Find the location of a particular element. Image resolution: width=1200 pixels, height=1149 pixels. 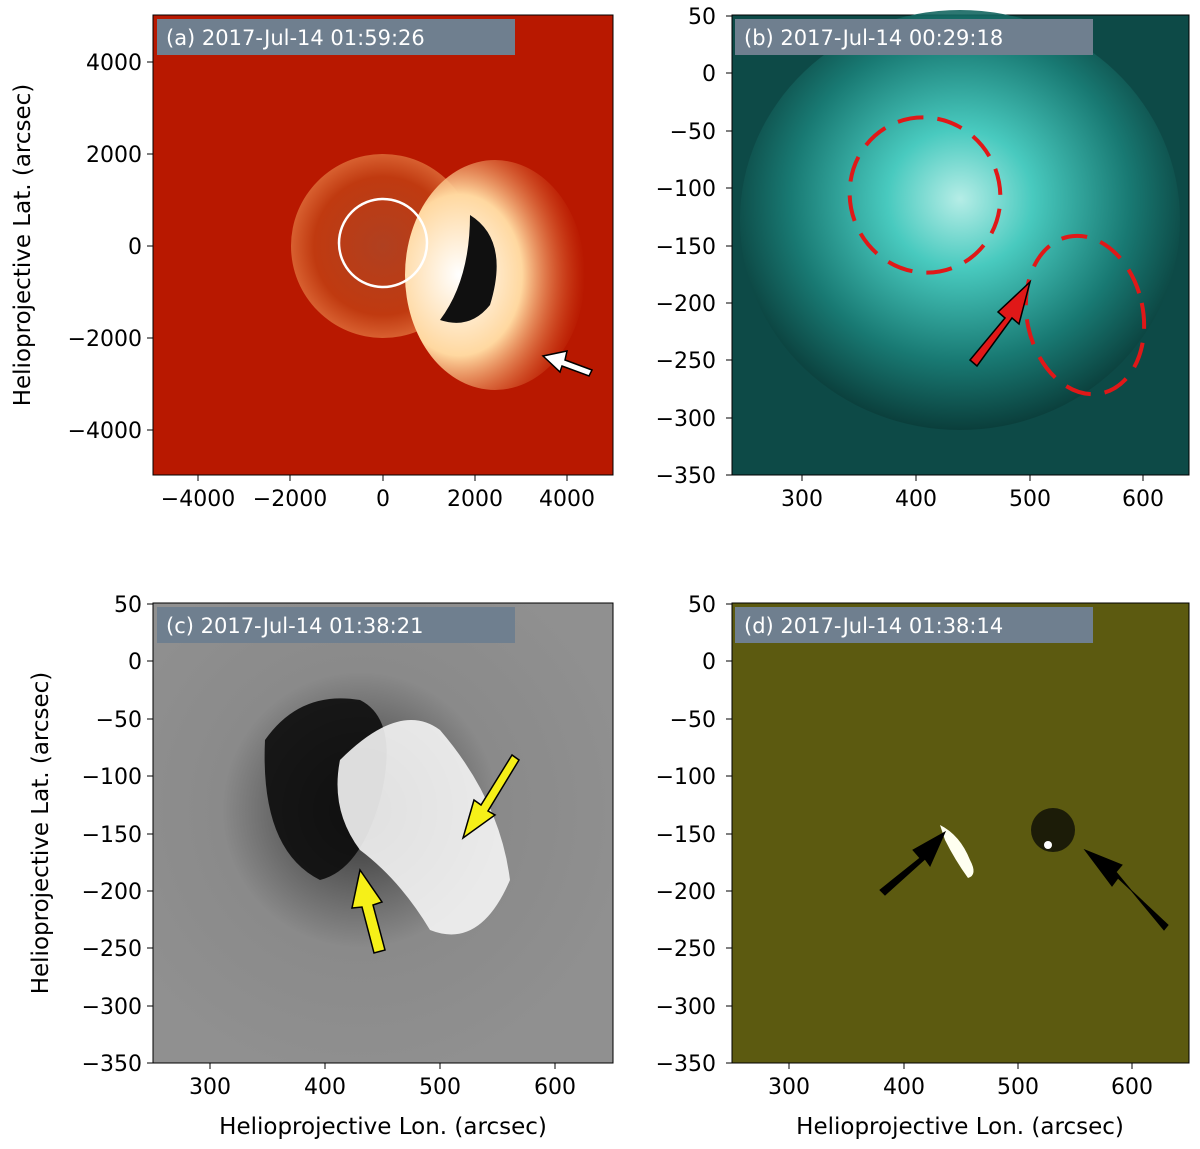

sunspot is located at coordinates (1053, 830).